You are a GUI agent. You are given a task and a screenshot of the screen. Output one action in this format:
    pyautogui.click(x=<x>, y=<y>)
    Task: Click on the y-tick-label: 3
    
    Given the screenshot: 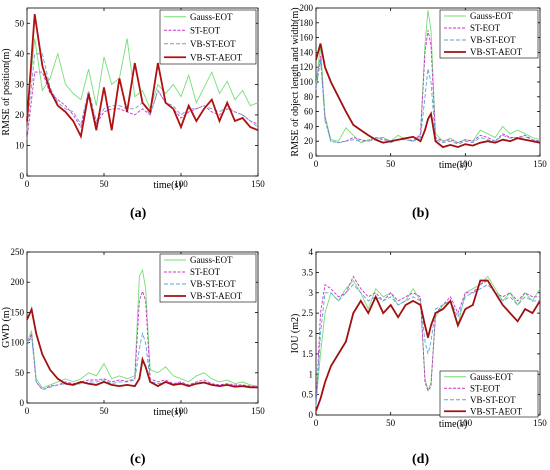 What is the action you would take?
    pyautogui.click(x=311, y=293)
    